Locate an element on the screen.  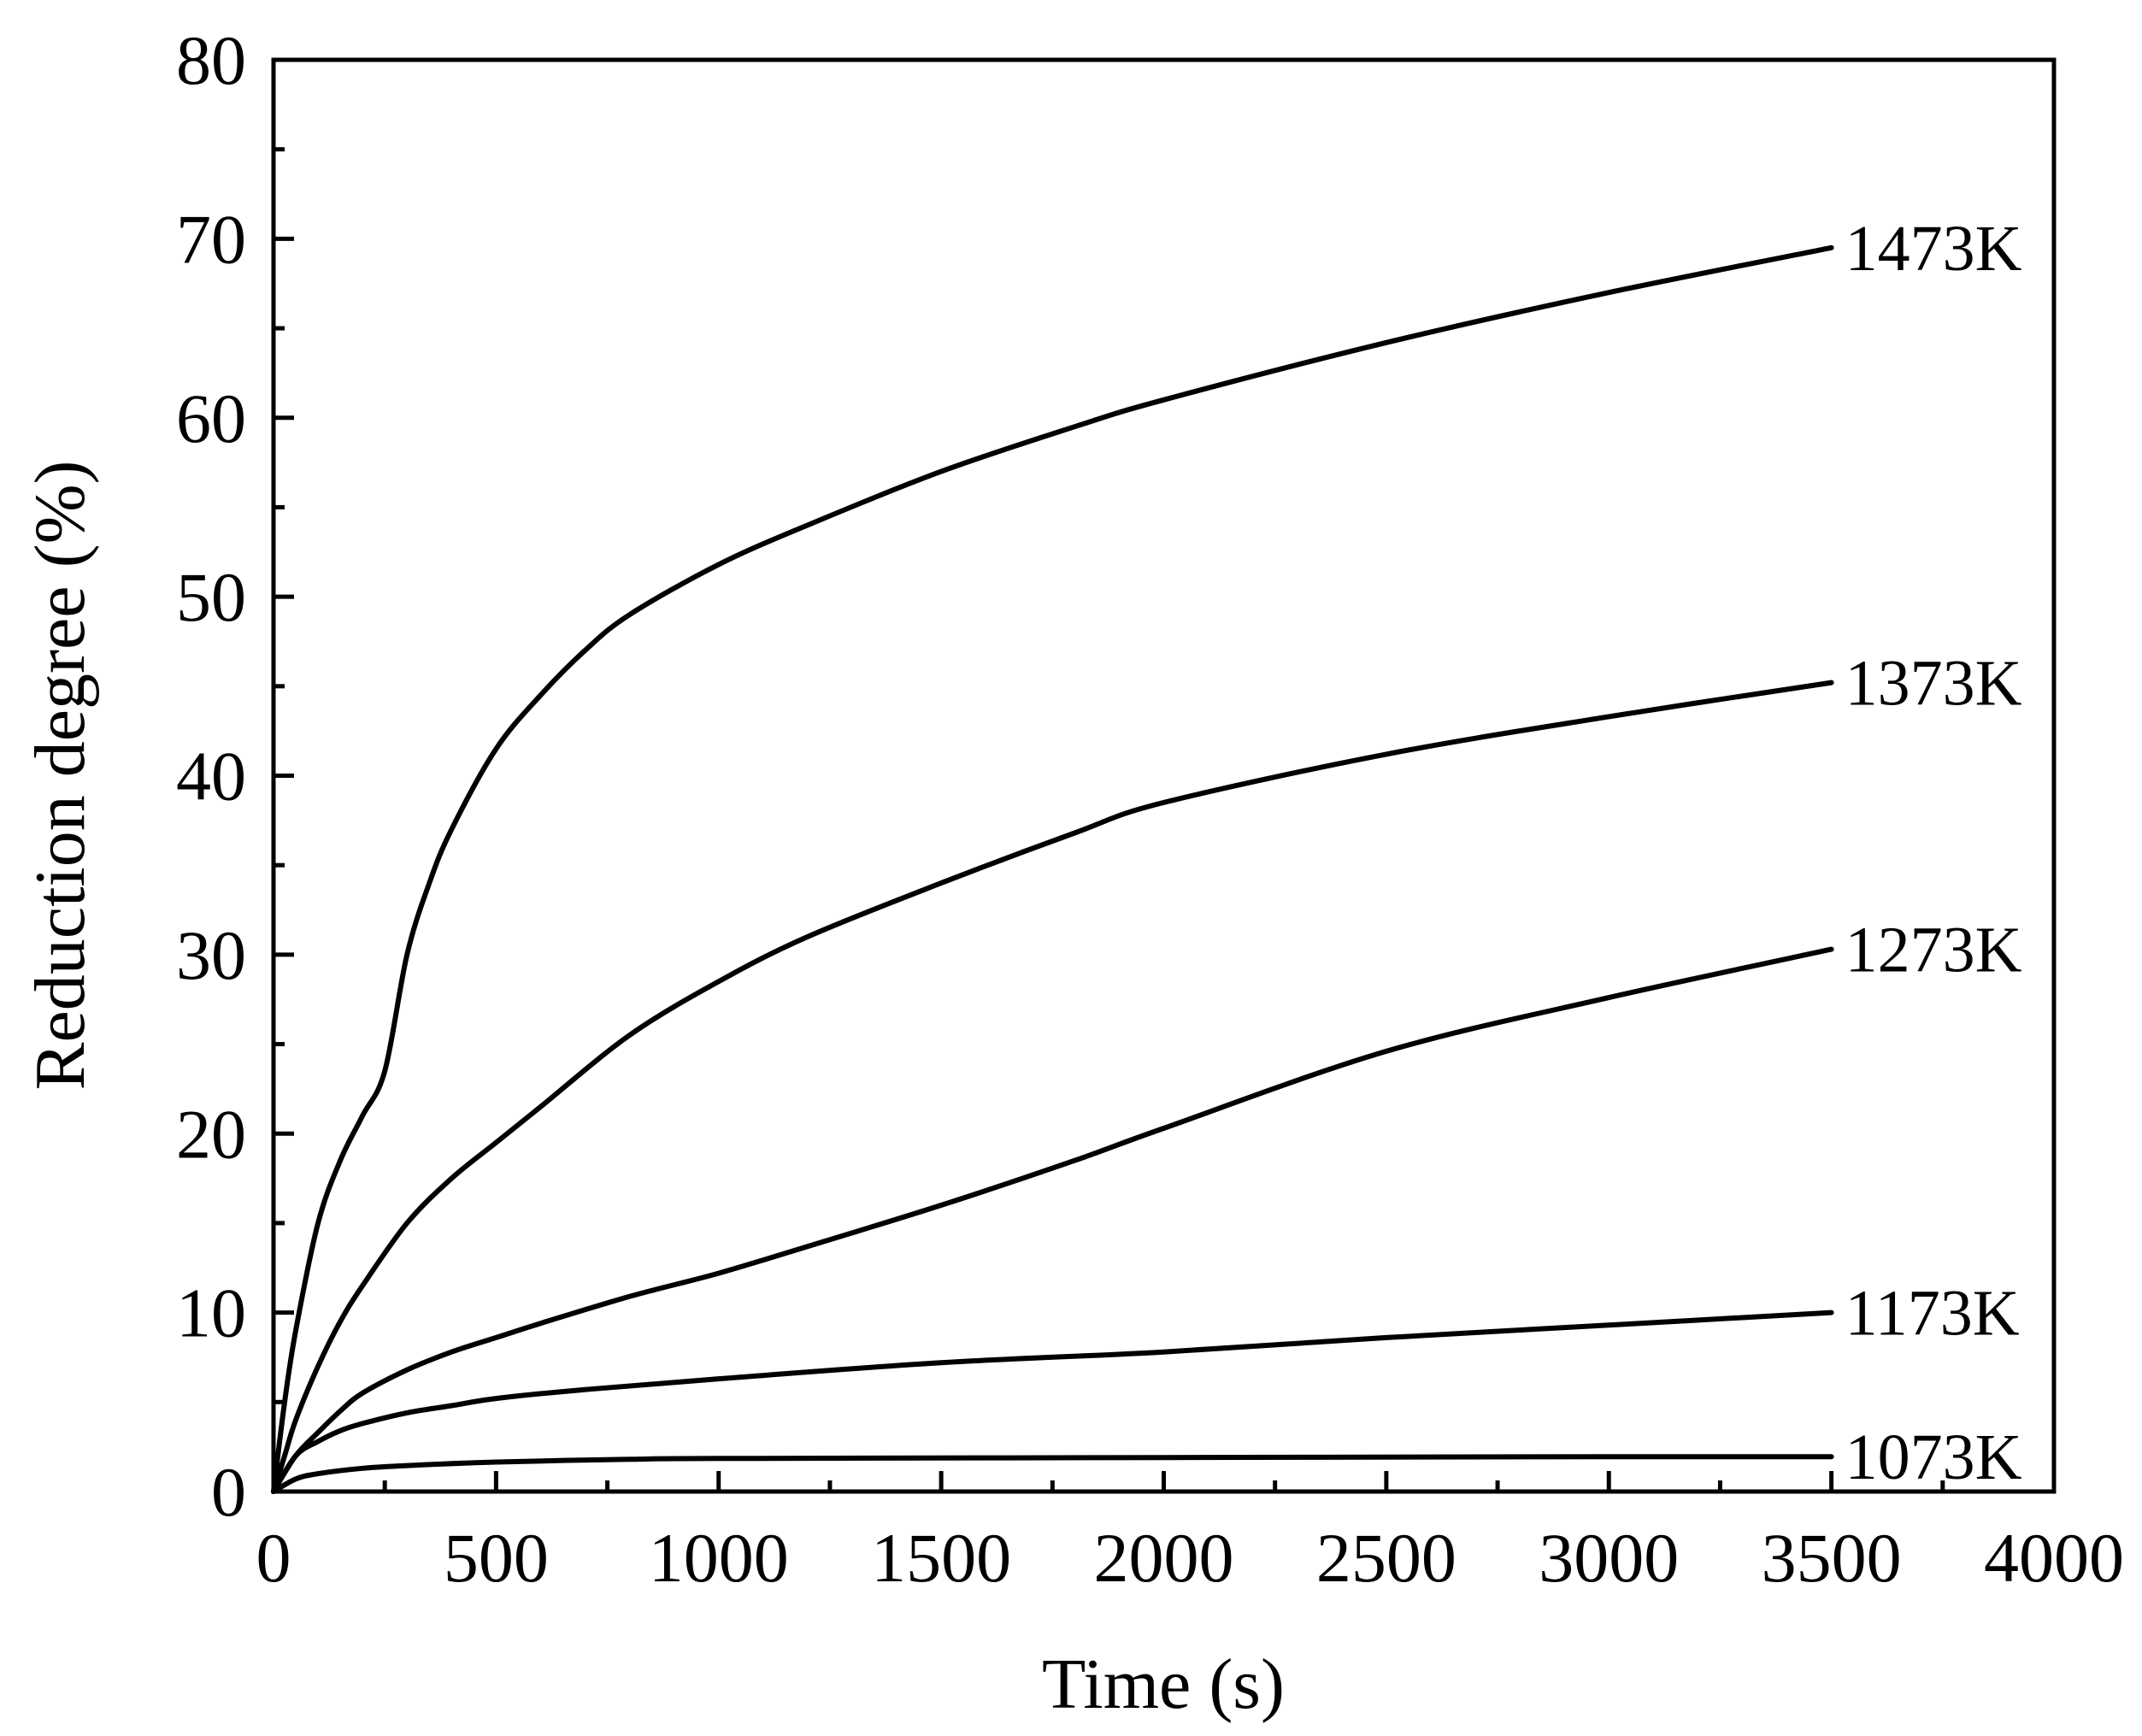
series-label-1273K: 1273K is located at coordinates (1933, 950).